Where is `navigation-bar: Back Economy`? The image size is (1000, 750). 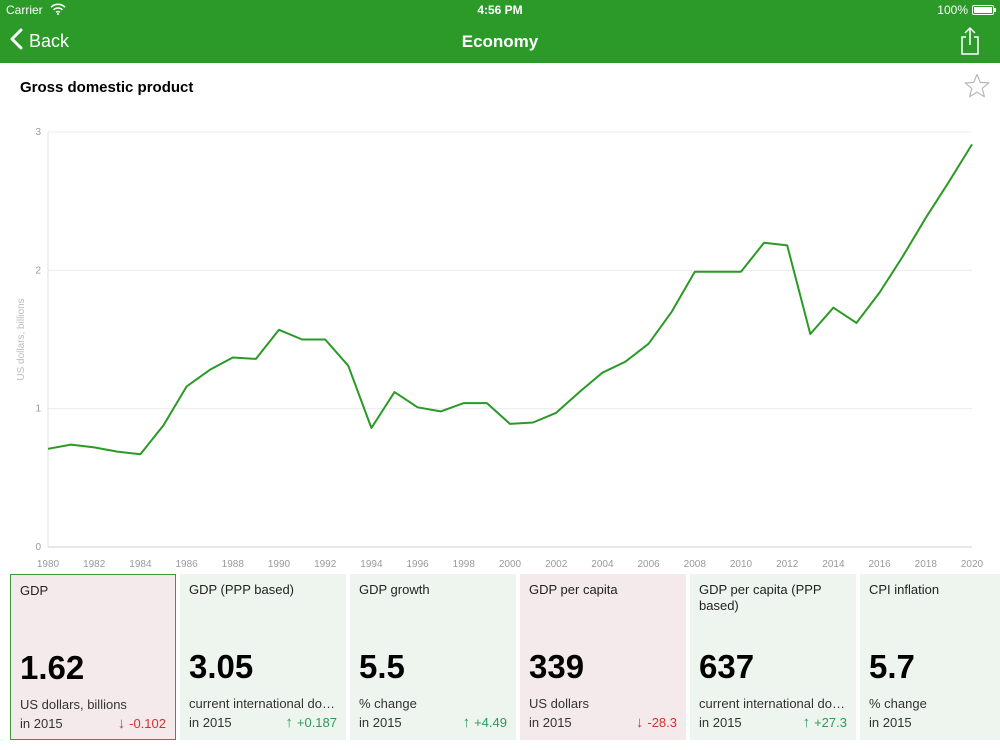 navigation-bar: Back Economy is located at coordinates (500, 41).